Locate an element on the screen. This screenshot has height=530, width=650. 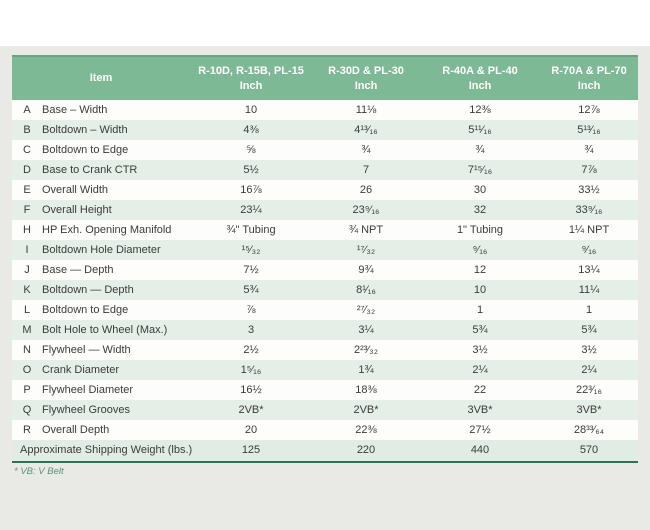
row-value: ¾ NPT is located at coordinates (366, 230).